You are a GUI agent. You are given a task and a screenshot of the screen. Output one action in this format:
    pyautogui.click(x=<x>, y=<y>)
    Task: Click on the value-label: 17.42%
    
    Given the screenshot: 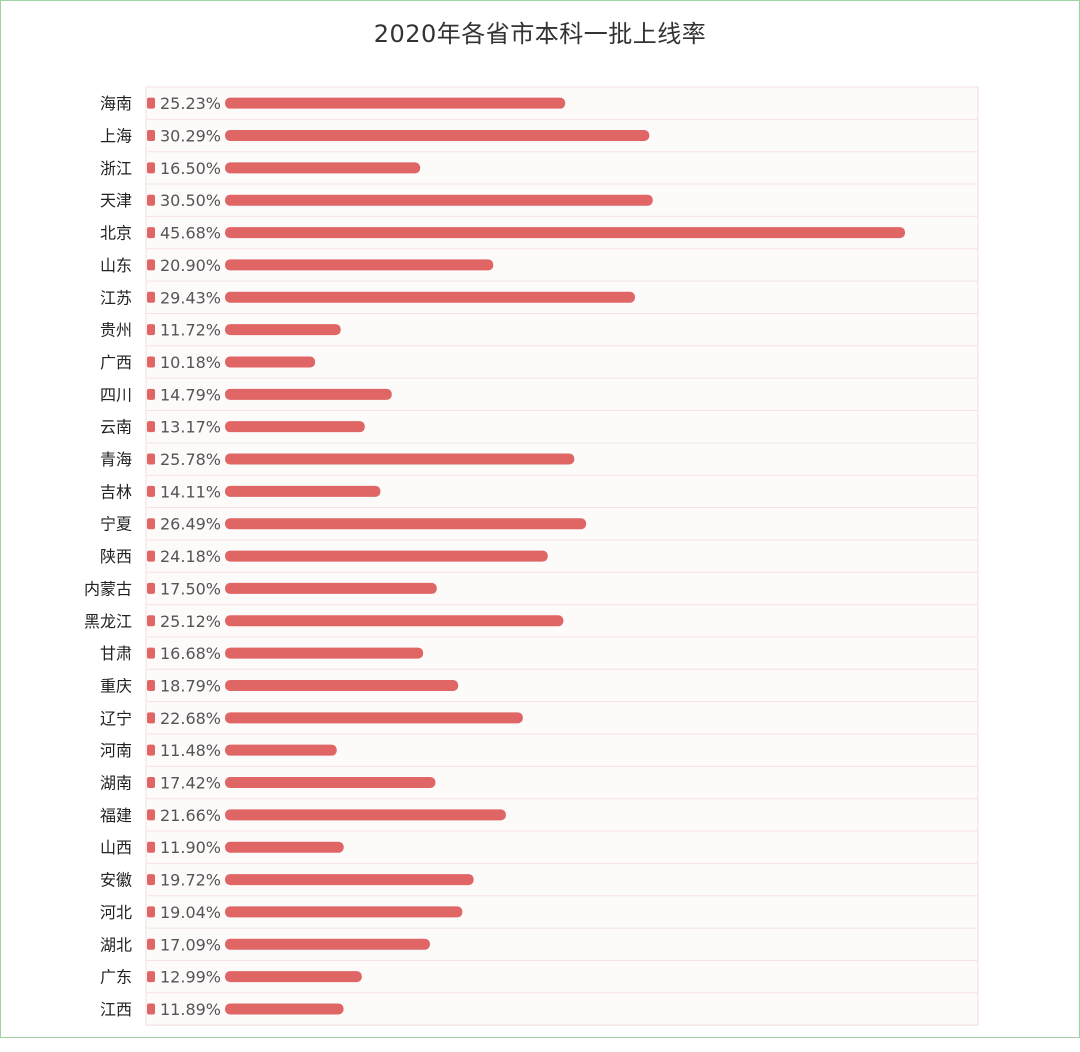 What is the action you would take?
    pyautogui.click(x=190, y=783)
    